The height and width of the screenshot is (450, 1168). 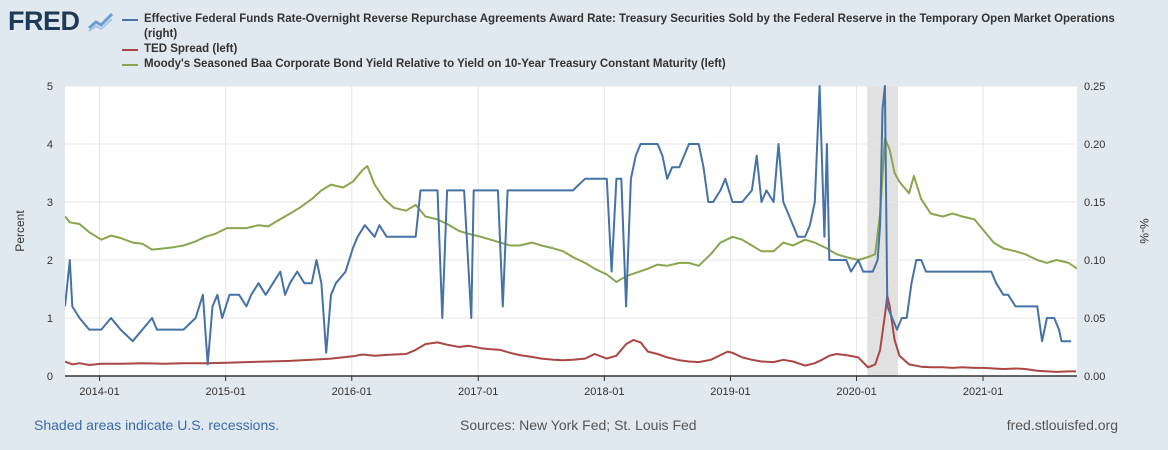 What do you see at coordinates (50, 87) in the screenshot?
I see `y-tick-label-left: 5` at bounding box center [50, 87].